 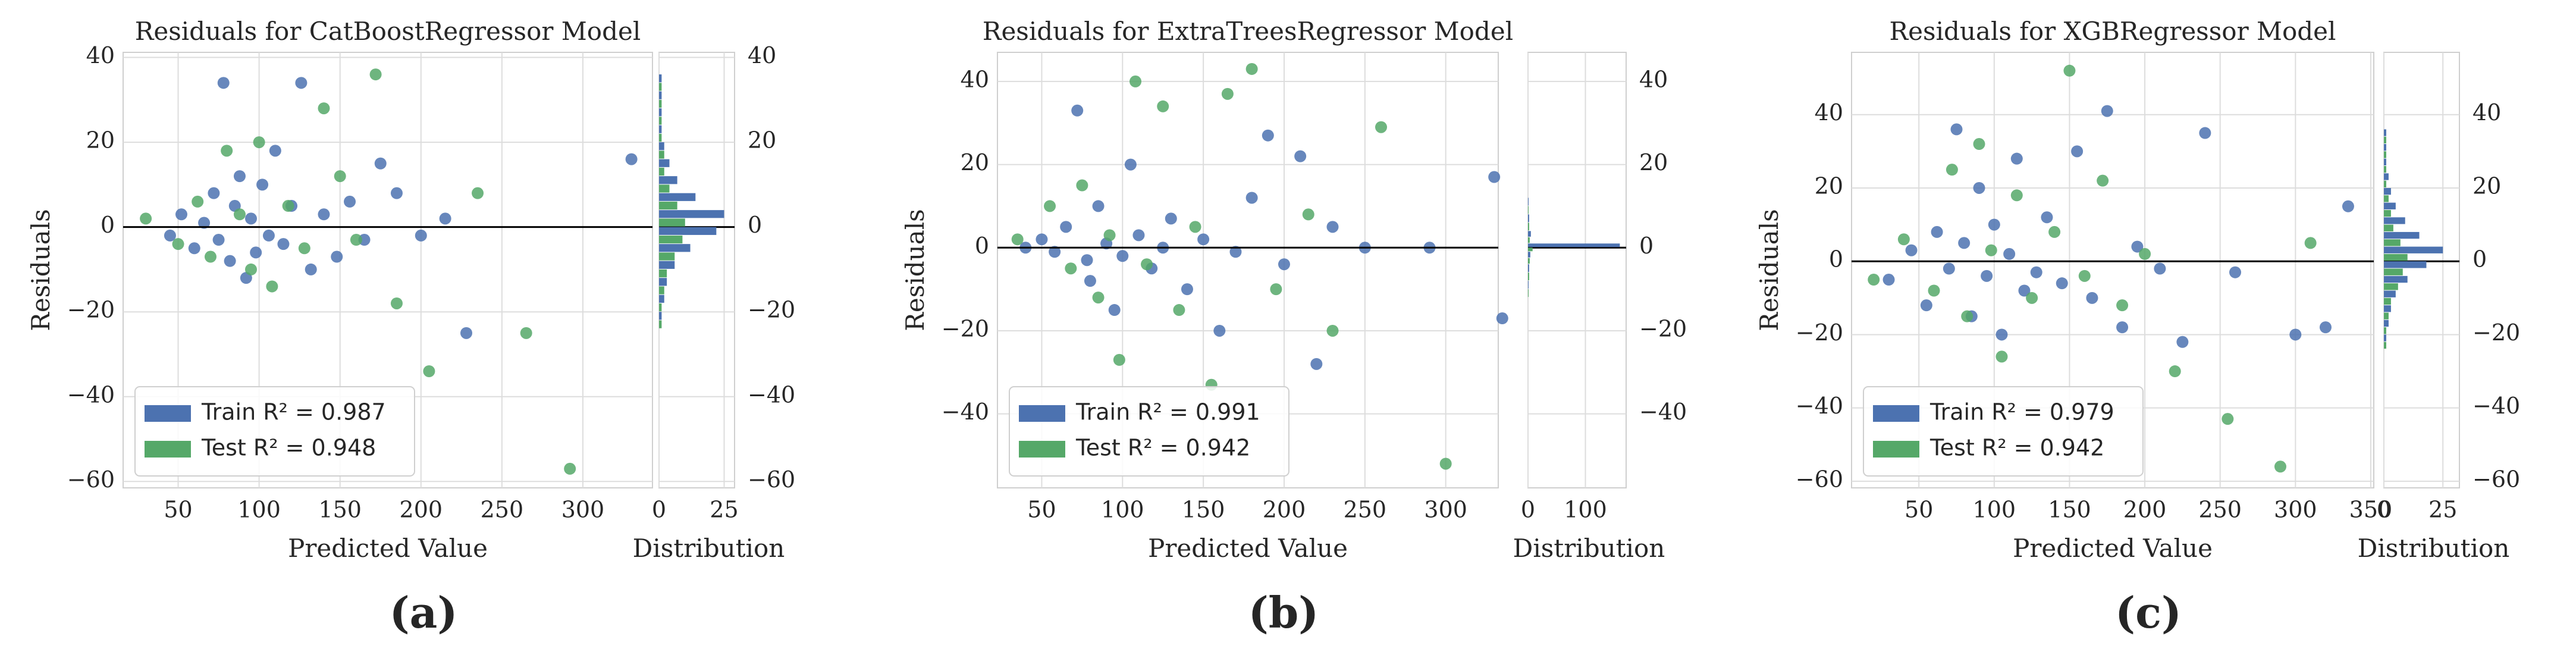 What do you see at coordinates (388, 548) in the screenshot?
I see `x-axis-label: Predicted Value` at bounding box center [388, 548].